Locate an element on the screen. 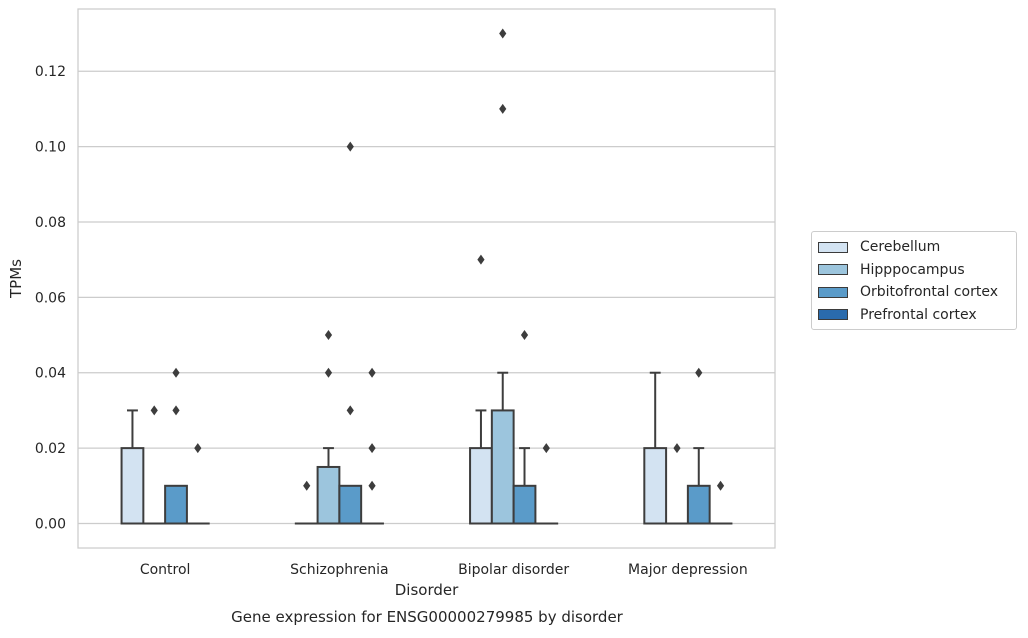 The height and width of the screenshot is (638, 1028). x-axis-label: Disorder is located at coordinates (427, 590).